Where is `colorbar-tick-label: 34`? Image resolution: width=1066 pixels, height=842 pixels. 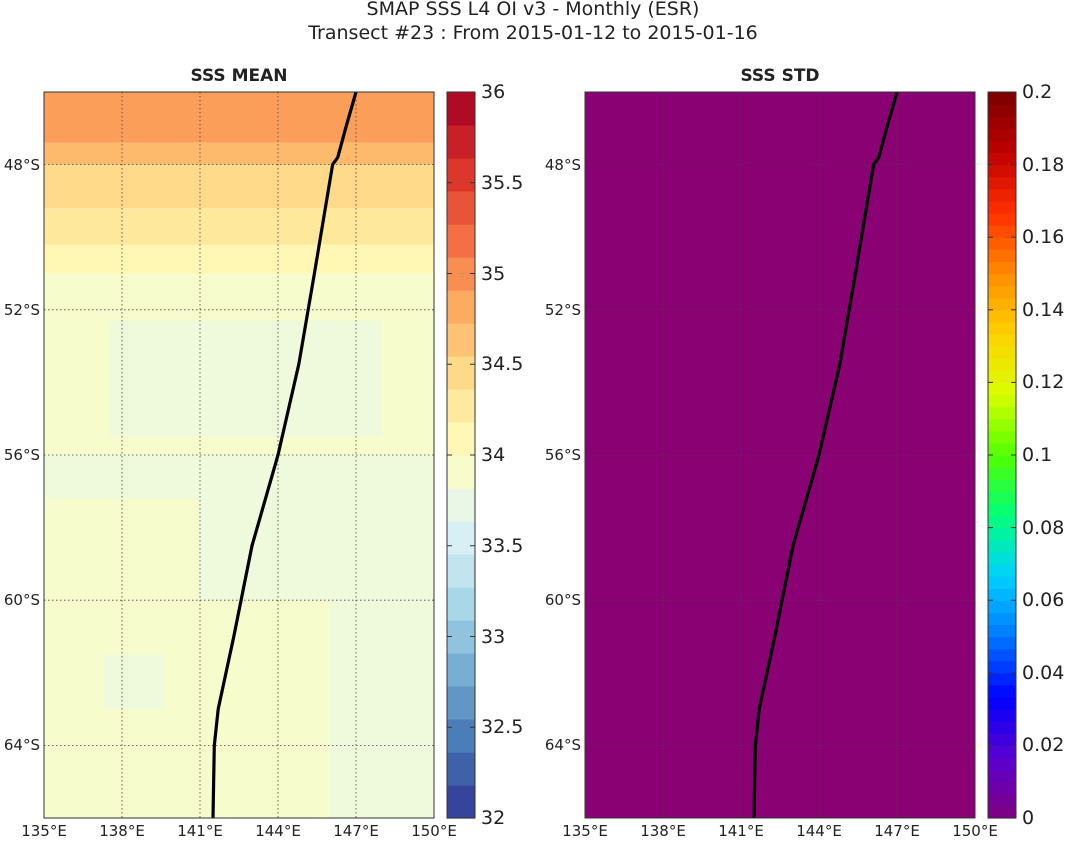 colorbar-tick-label: 34 is located at coordinates (493, 455).